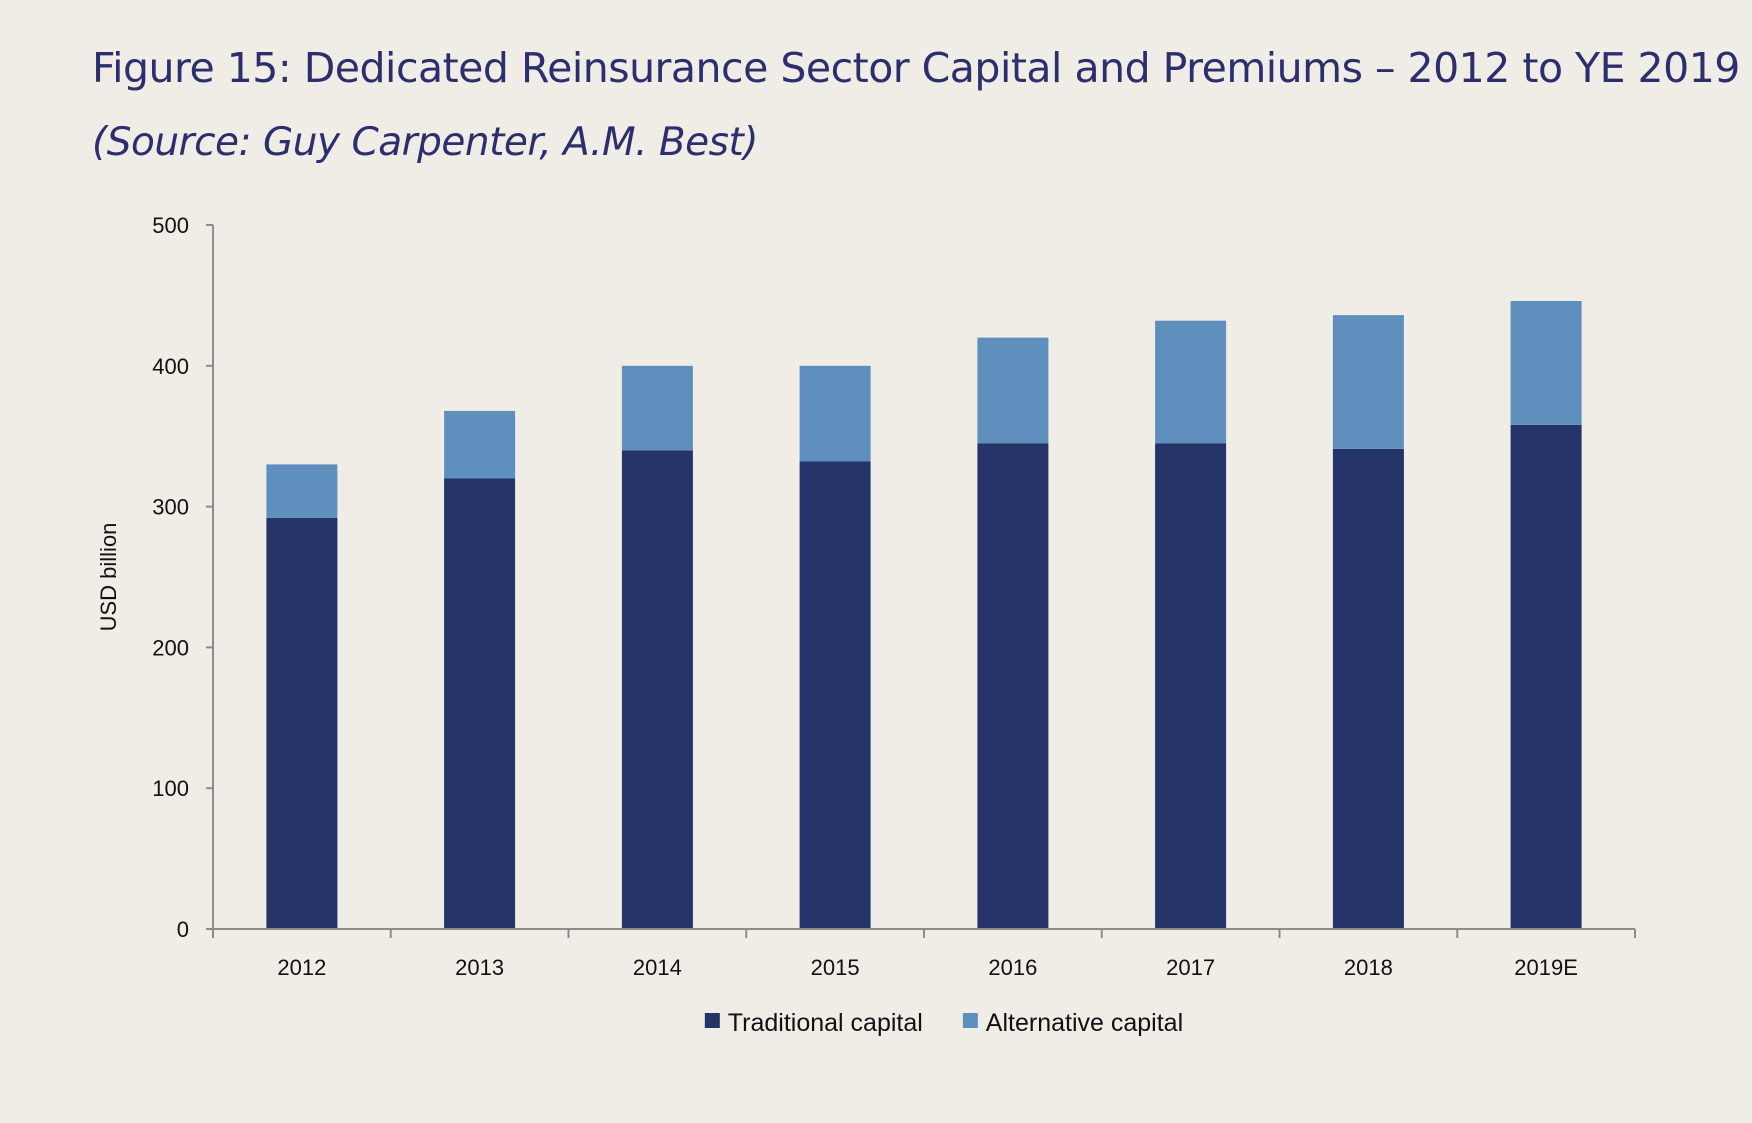 The width and height of the screenshot is (1752, 1123). Describe the element at coordinates (657, 967) in the screenshot. I see `x-tick-label: 2014` at that location.